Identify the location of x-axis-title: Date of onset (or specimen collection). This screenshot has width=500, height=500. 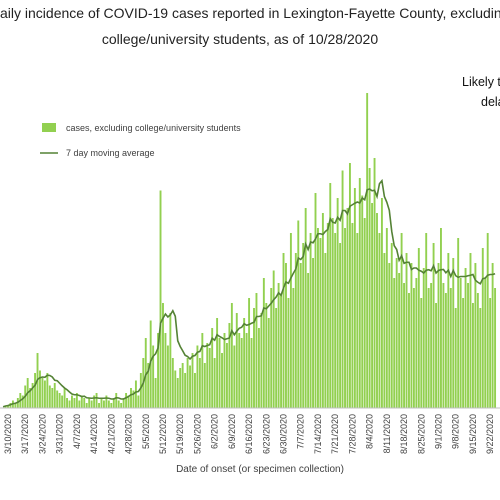
(260, 469).